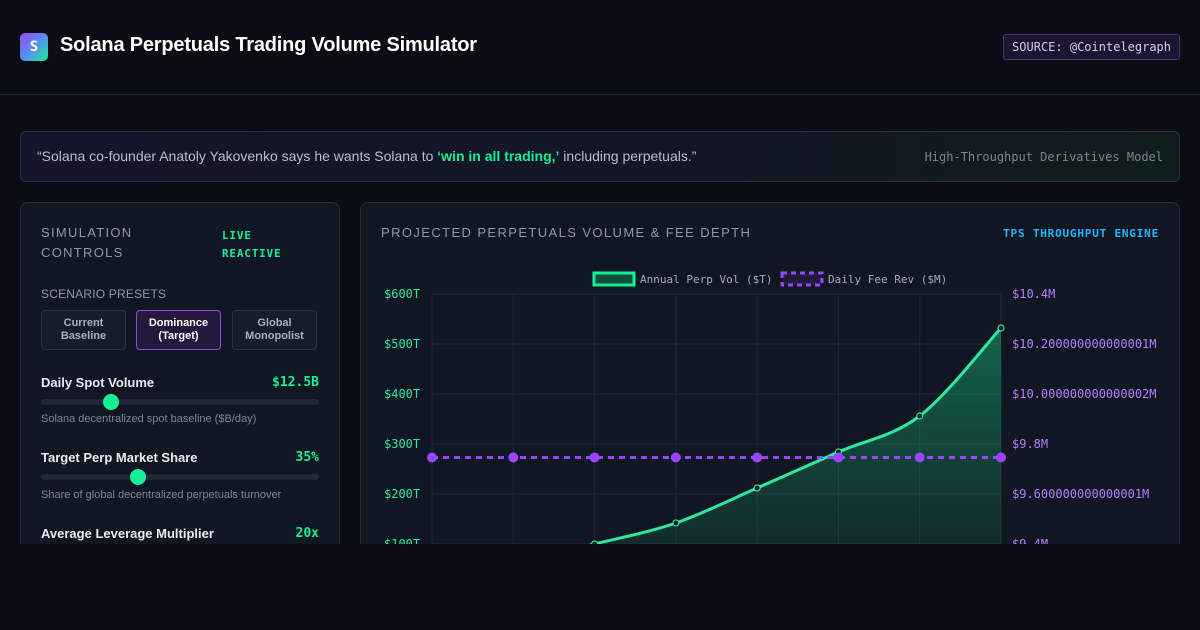  I want to click on source-badge: SOURCE: @Cointelegraph, so click(1091, 47).